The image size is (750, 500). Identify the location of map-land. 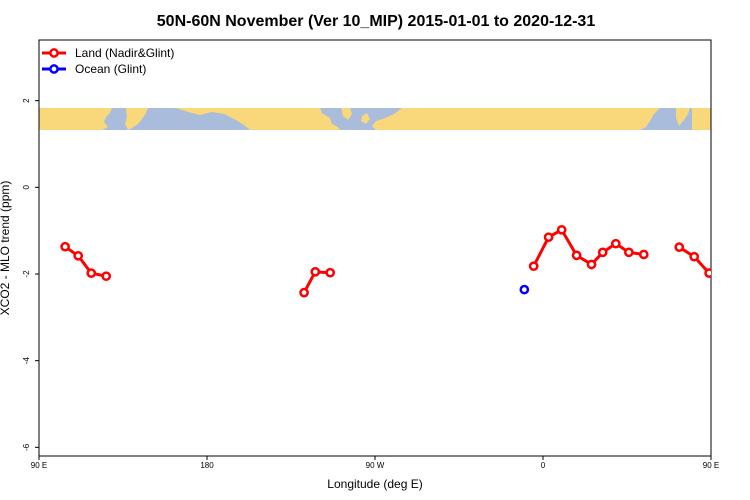
(375, 119).